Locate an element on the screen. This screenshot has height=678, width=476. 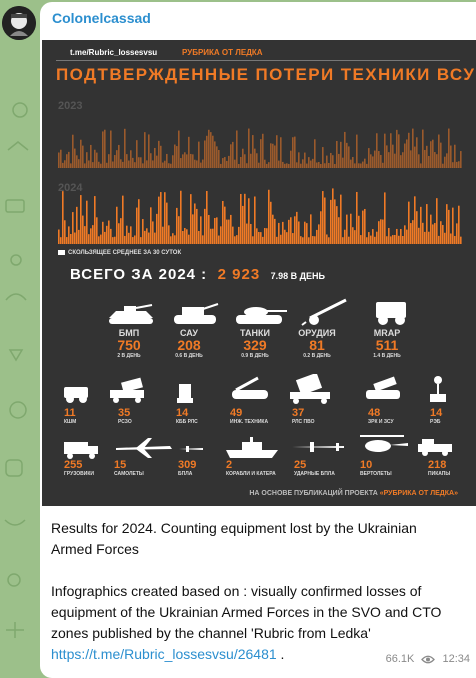
tank-icon is located at coordinates (261, 315).